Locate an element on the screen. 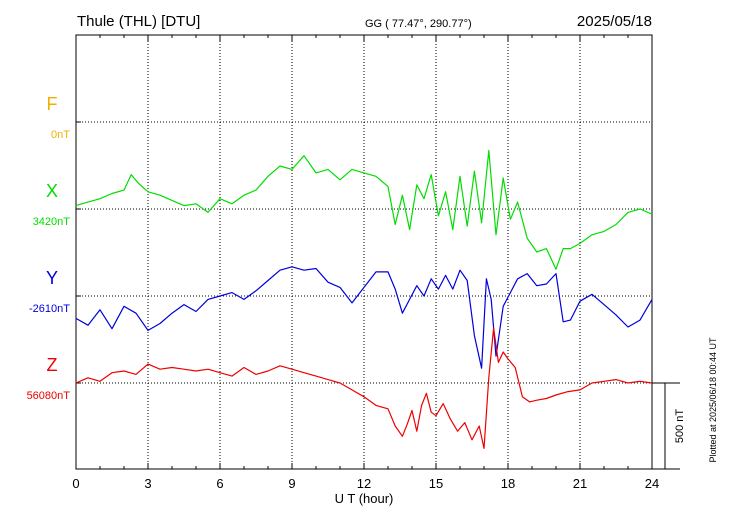 Image resolution: width=730 pixels, height=520 pixels. x-tick-label: 6 is located at coordinates (219, 483).